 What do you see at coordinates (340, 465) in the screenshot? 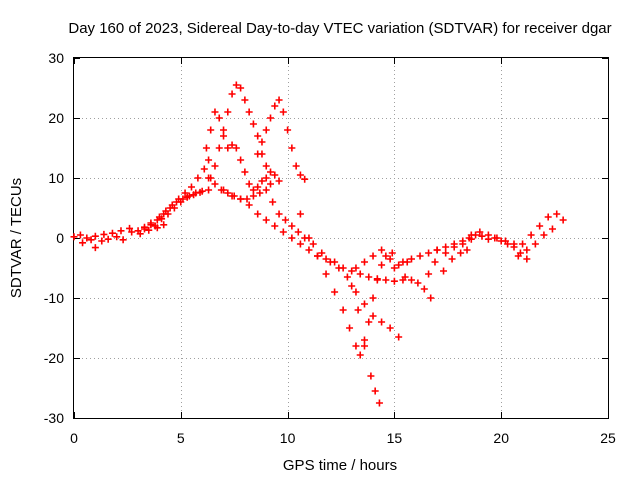
I see `x-axis-label: GPS time / hours` at bounding box center [340, 465].